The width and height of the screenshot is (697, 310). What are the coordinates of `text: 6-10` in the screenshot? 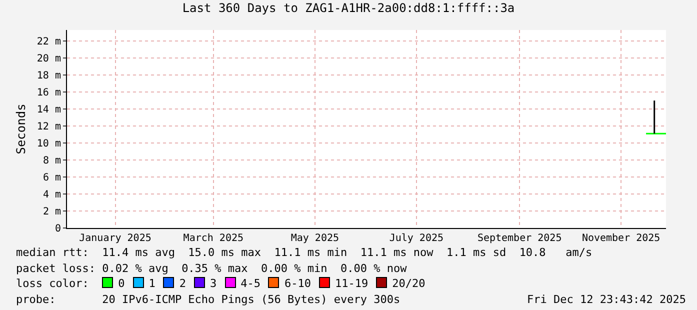 It's located at (297, 283).